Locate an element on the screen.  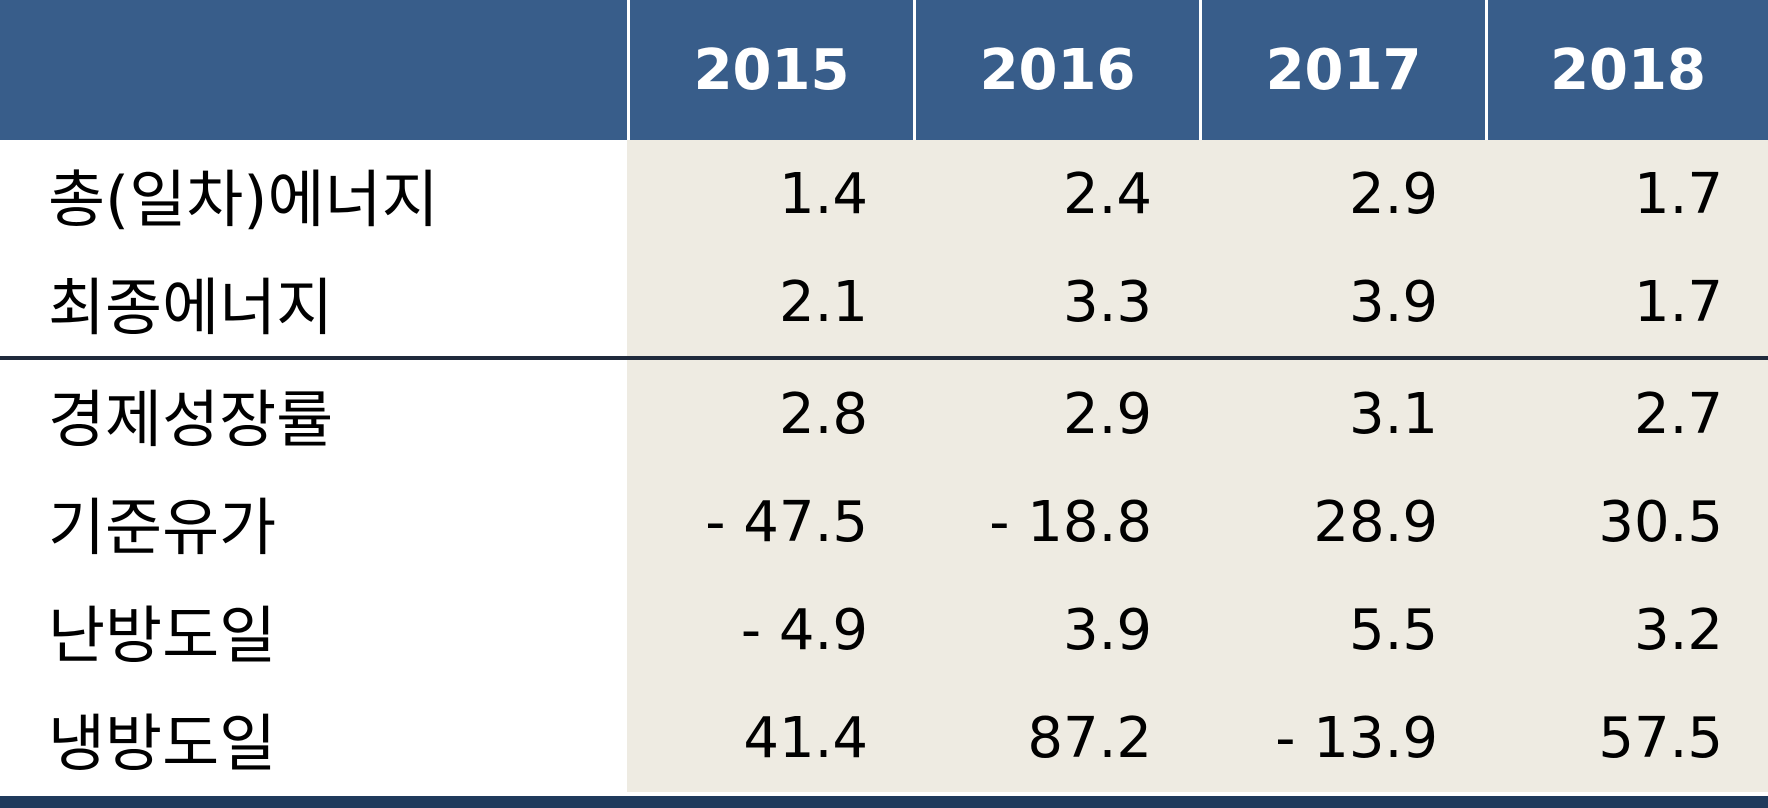
cell-value: 30.5 is located at coordinates (1660, 522).